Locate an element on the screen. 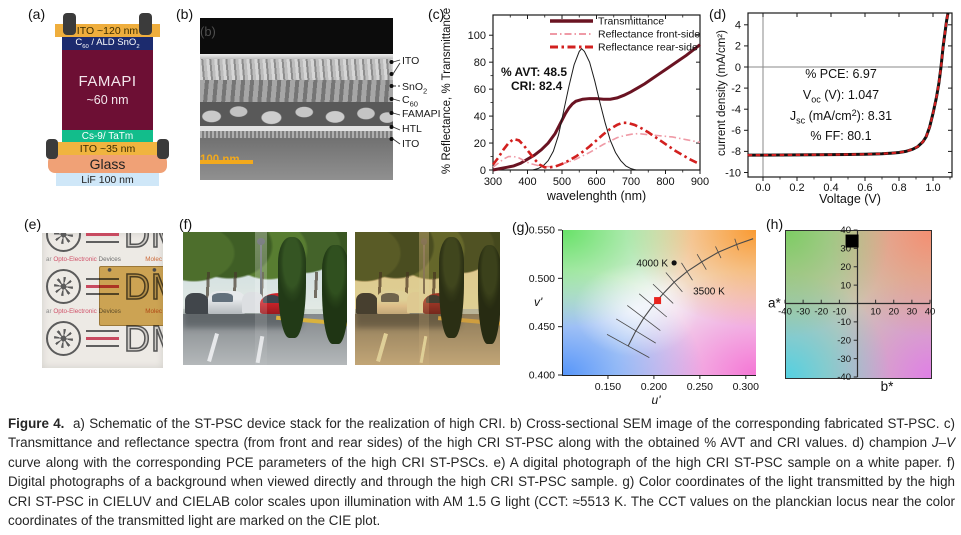  amber-tint-overlay is located at coordinates (427, 298).